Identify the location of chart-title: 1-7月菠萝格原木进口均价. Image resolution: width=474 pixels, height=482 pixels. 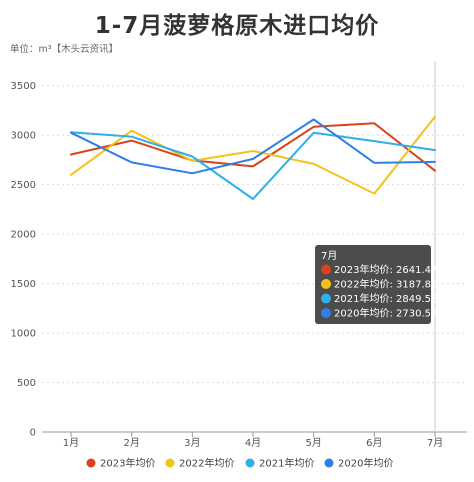
(237, 26).